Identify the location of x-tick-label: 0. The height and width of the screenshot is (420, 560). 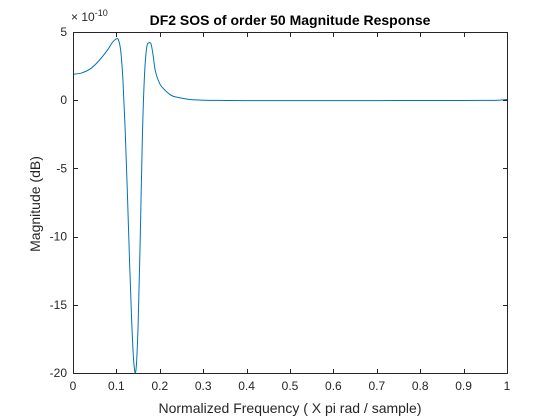
(73, 386).